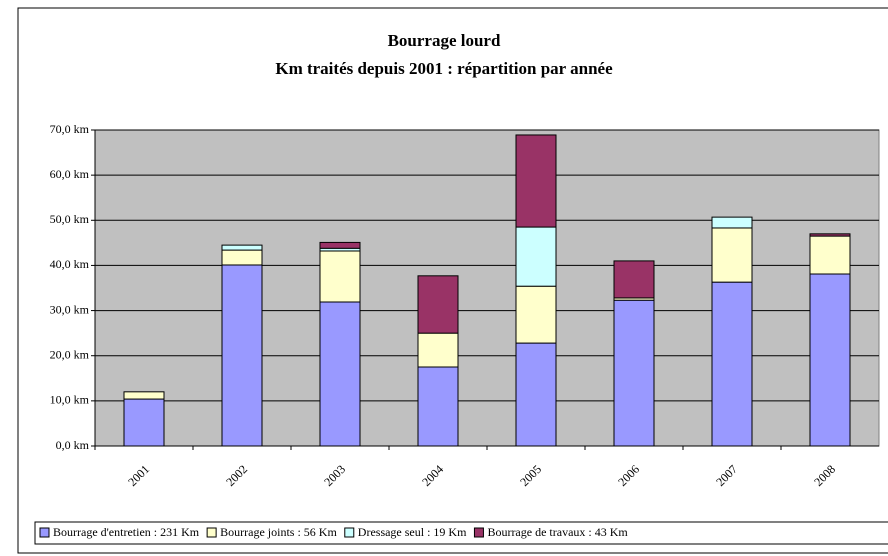  What do you see at coordinates (70, 219) in the screenshot?
I see `y-tick-label: 50,0 km` at bounding box center [70, 219].